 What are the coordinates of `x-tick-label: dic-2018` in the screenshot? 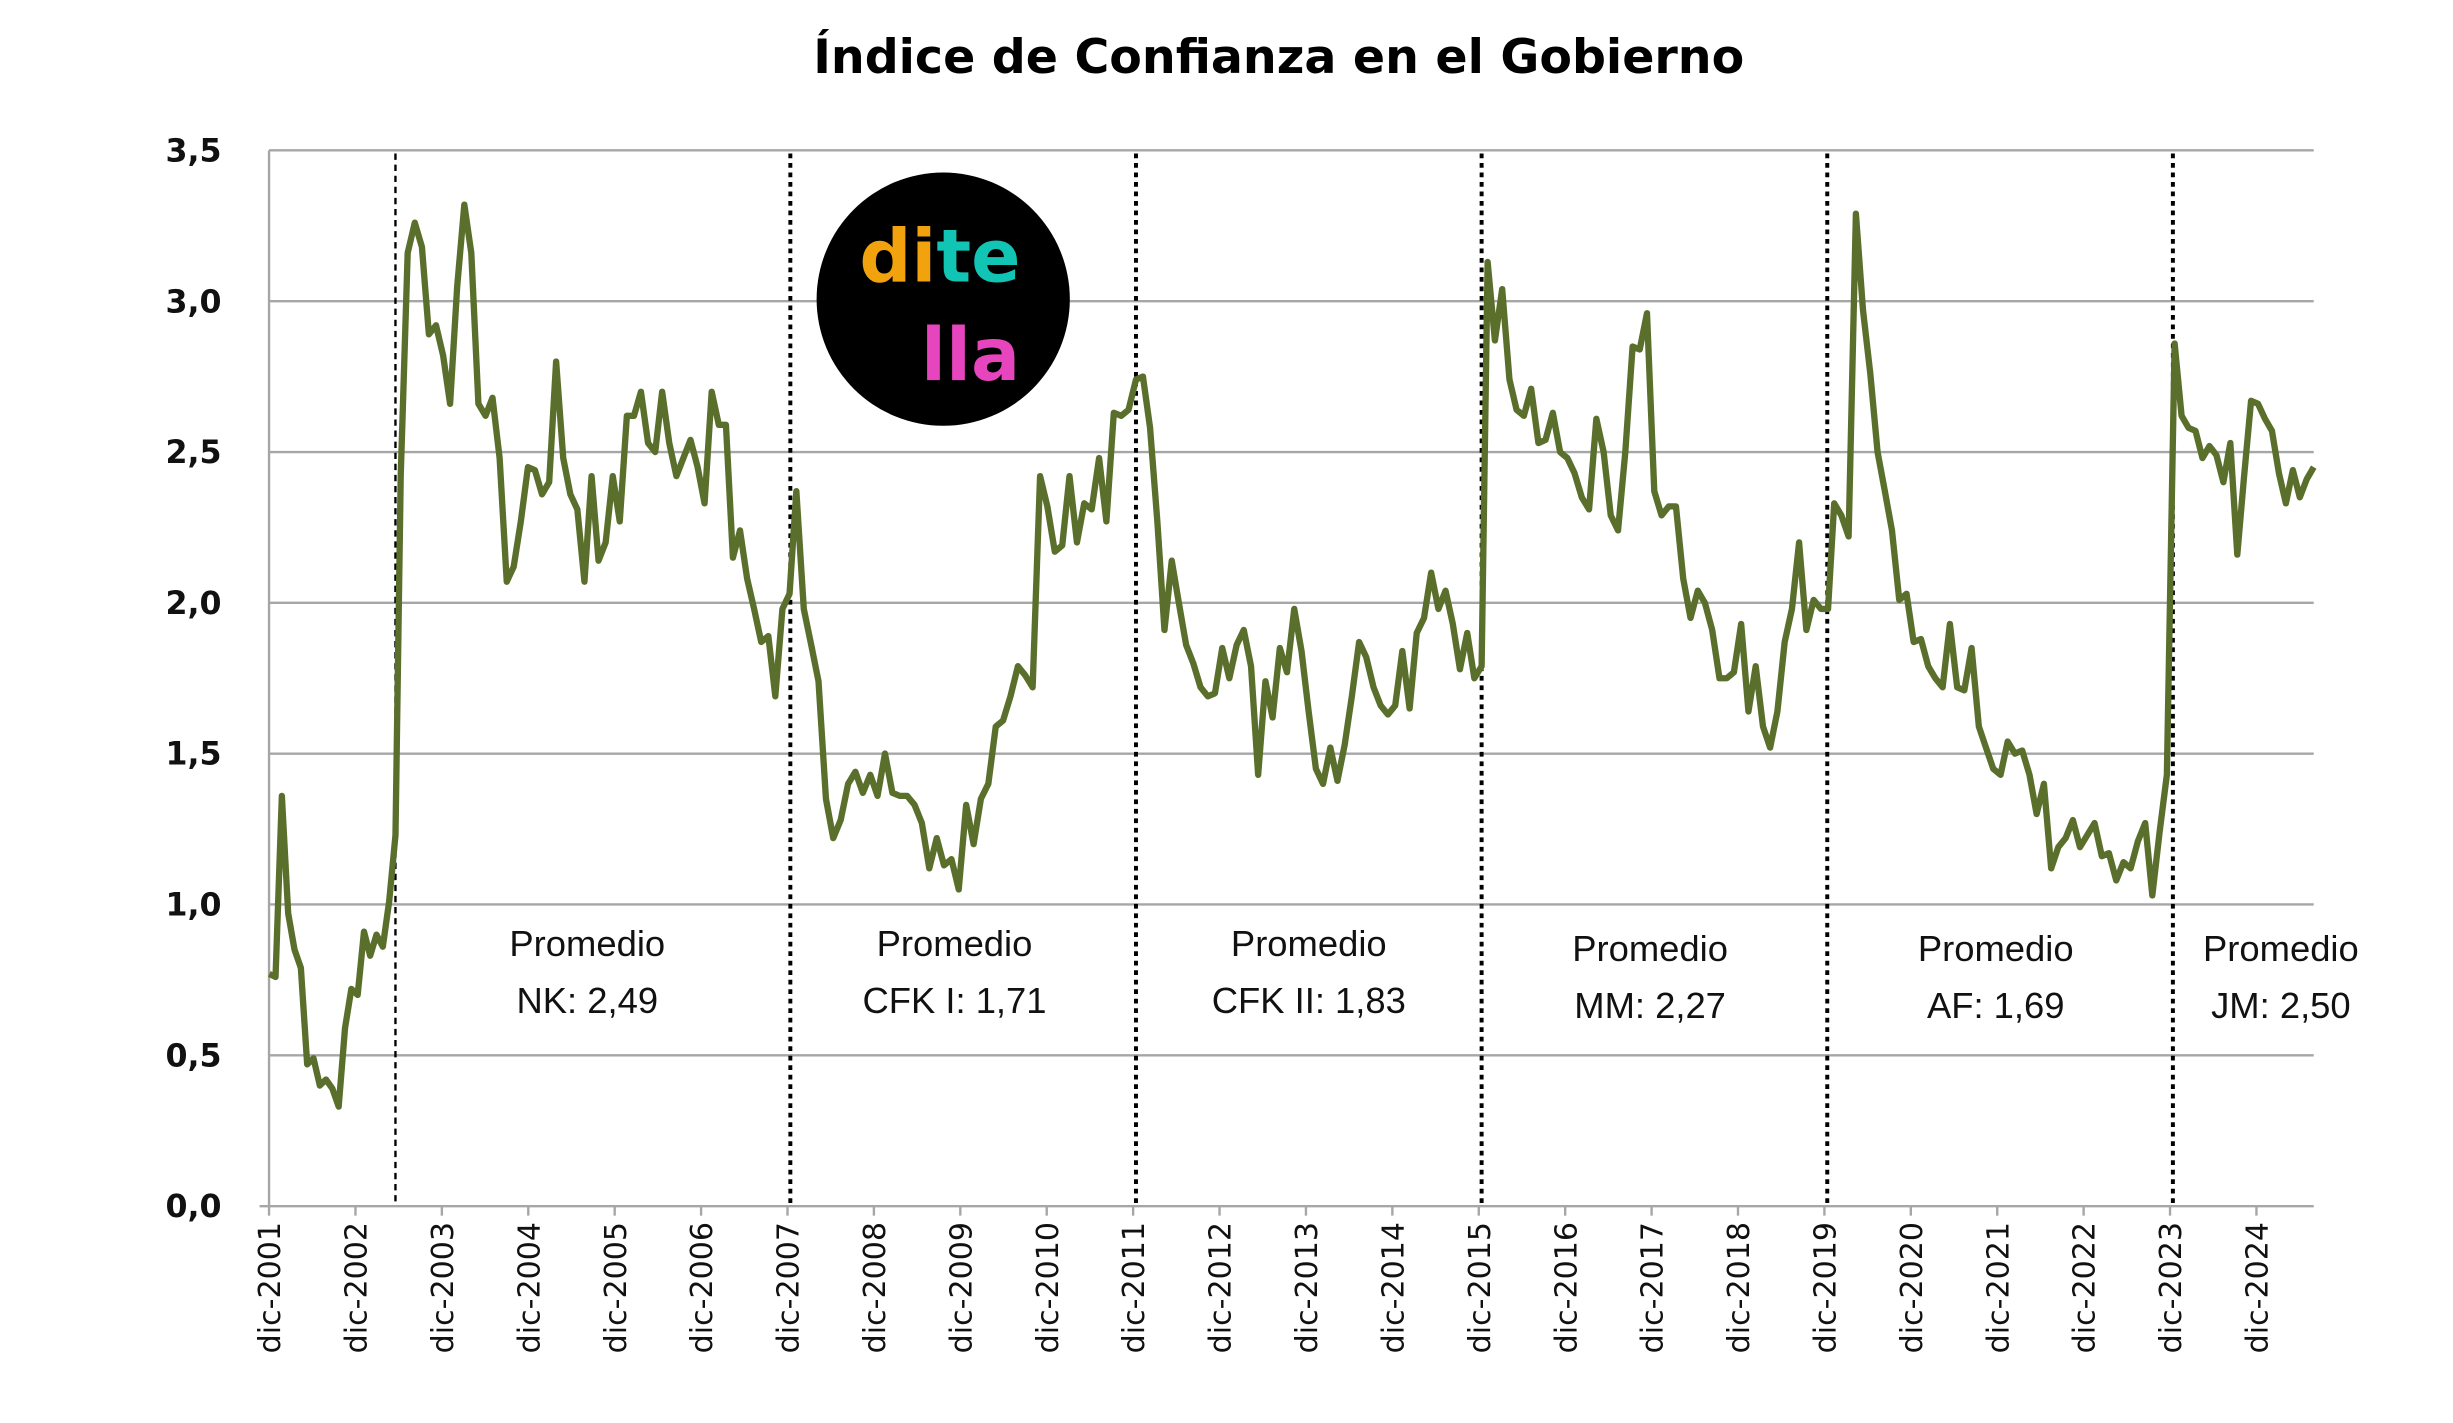 It's located at (1739, 1287).